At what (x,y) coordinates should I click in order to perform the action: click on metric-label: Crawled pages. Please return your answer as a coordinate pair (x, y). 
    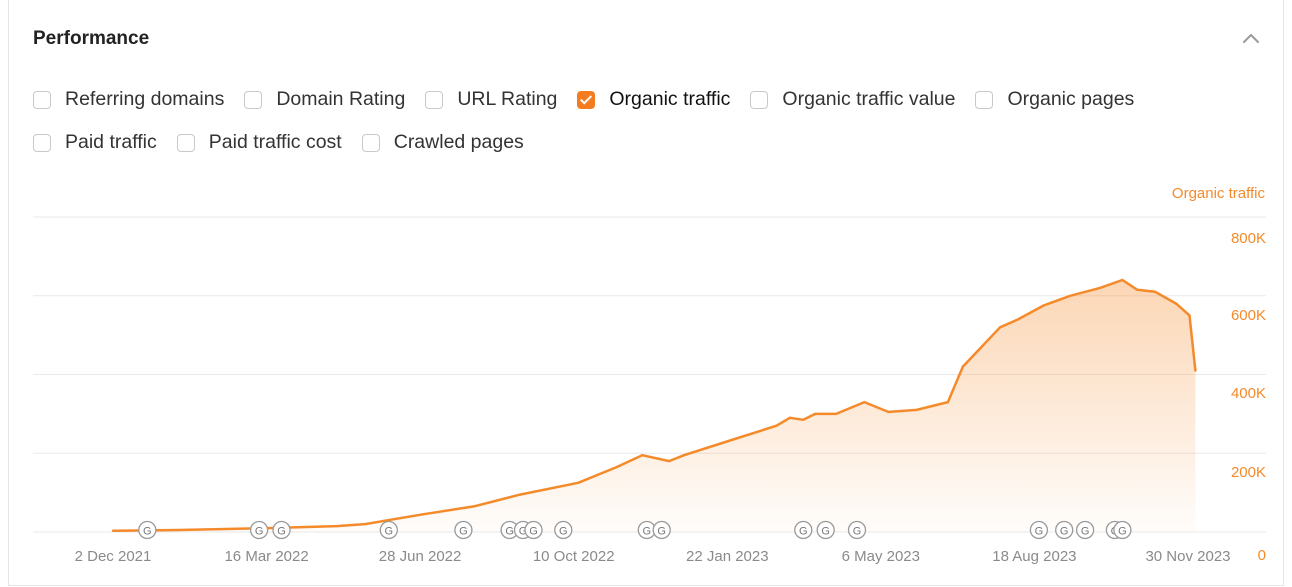
    Looking at the image, I should click on (458, 142).